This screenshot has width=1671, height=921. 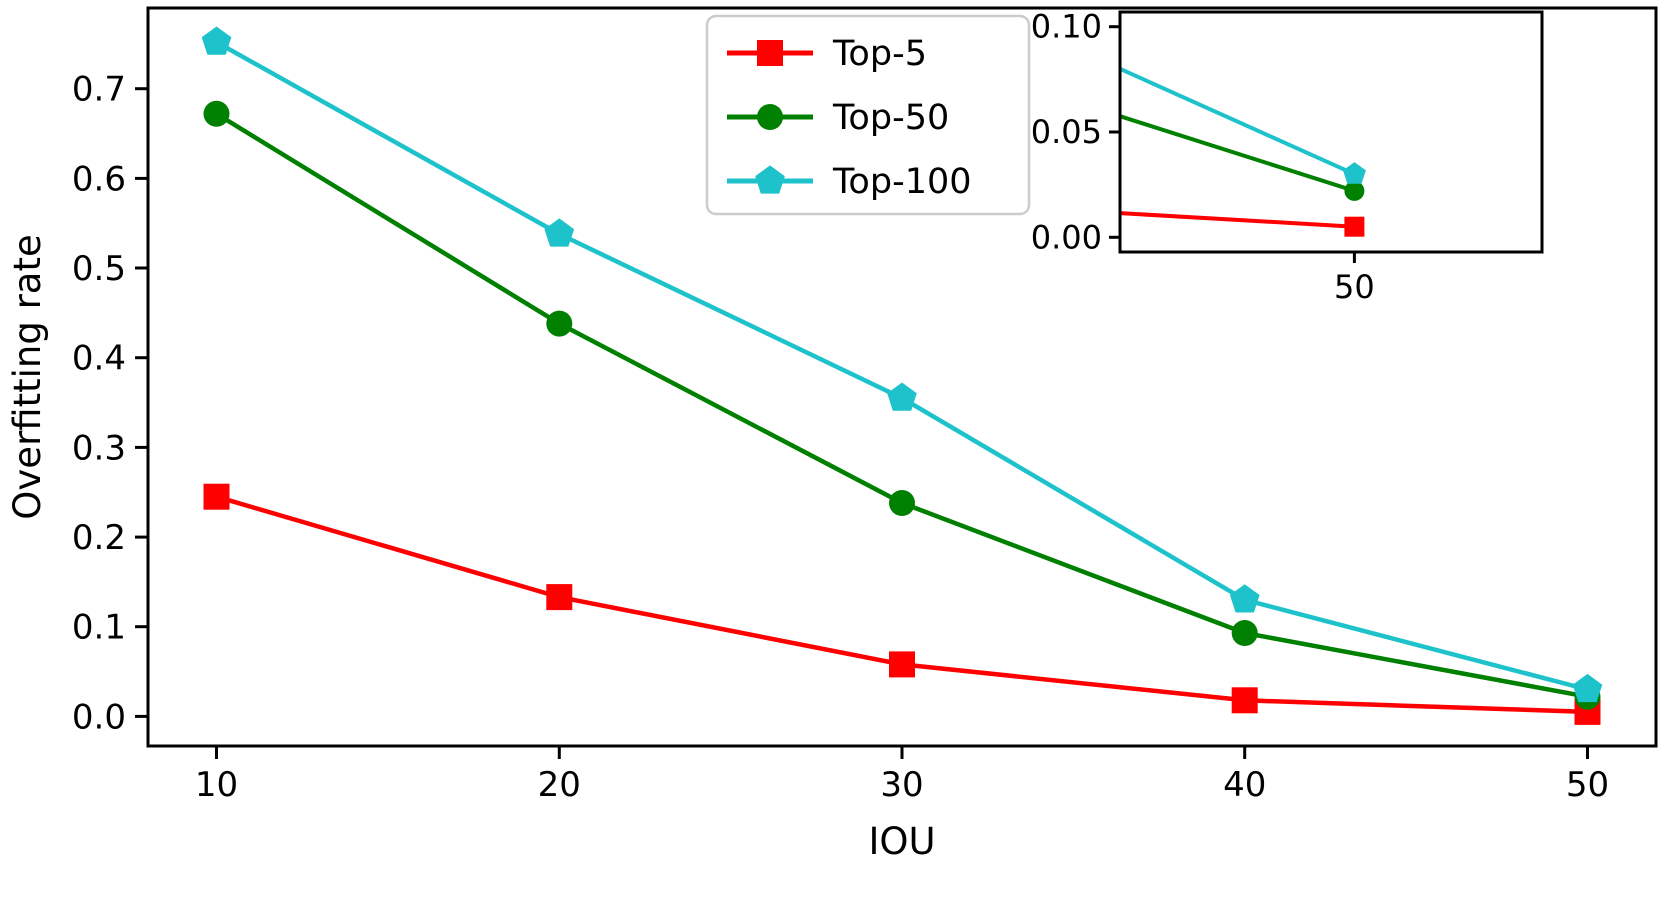 I want to click on y-tick-label: 0.0, so click(x=99, y=717).